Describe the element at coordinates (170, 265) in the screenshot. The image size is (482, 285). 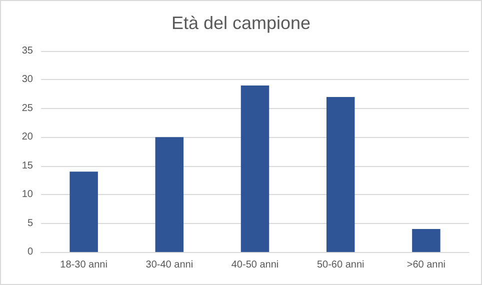
I see `x-tick-label: 30-40 anni` at that location.